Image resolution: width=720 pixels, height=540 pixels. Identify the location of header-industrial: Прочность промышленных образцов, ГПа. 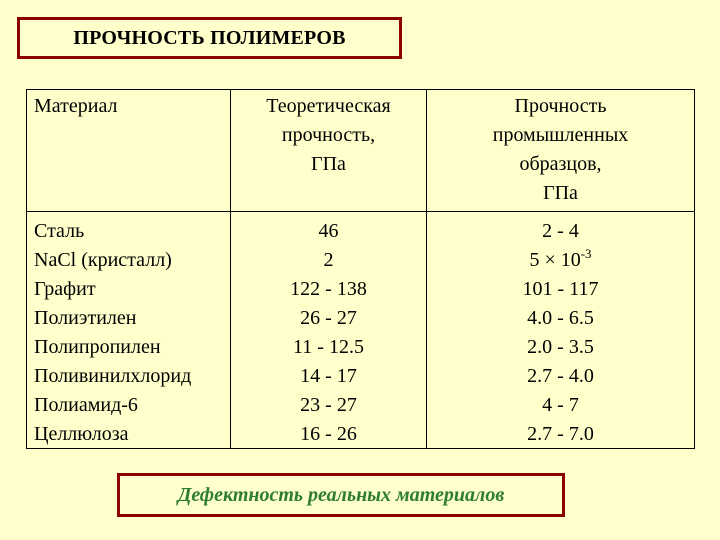
(560, 149).